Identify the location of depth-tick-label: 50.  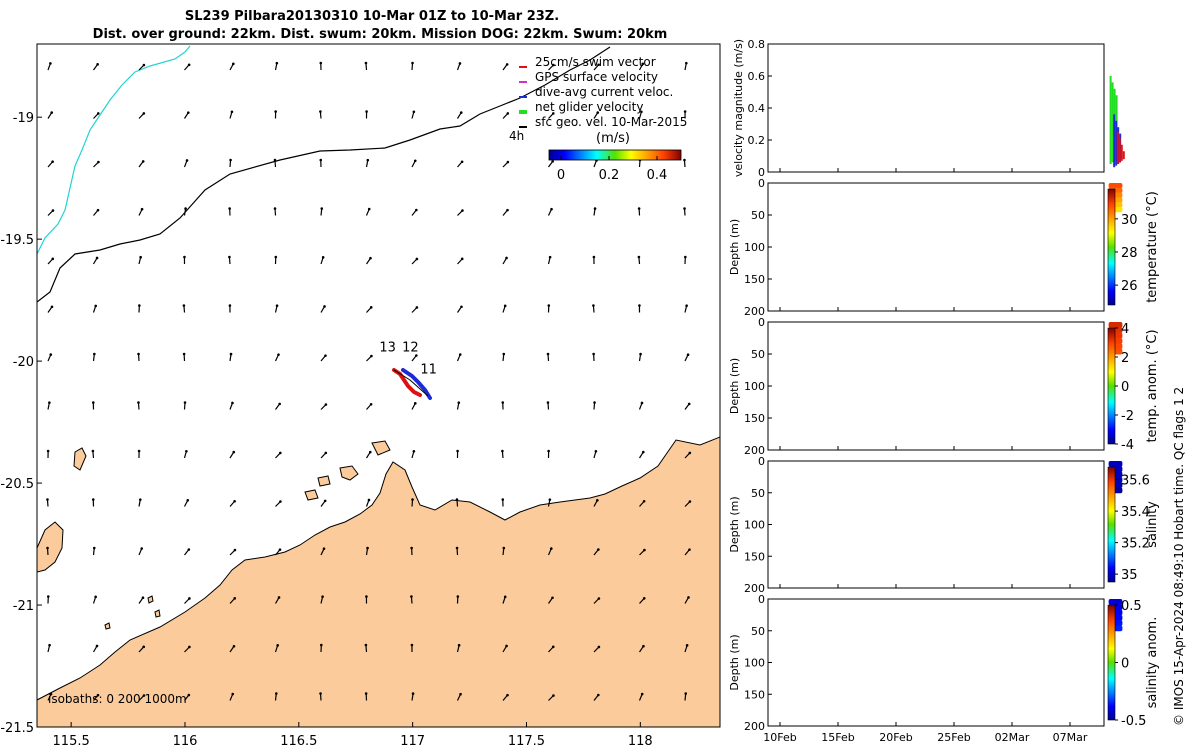
(758, 493).